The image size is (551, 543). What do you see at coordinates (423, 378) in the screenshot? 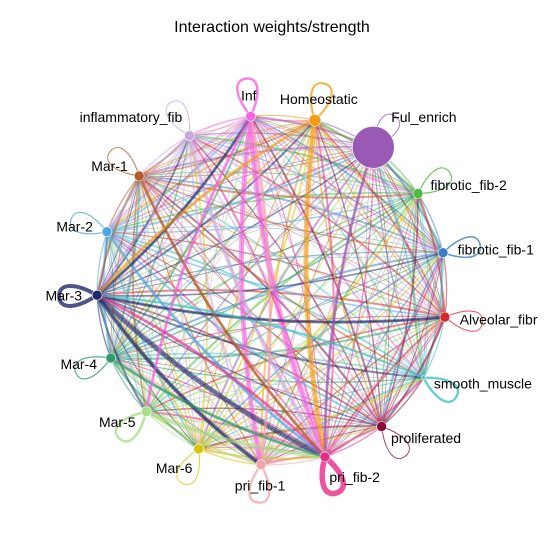
I see `node-smooth_muscle` at bounding box center [423, 378].